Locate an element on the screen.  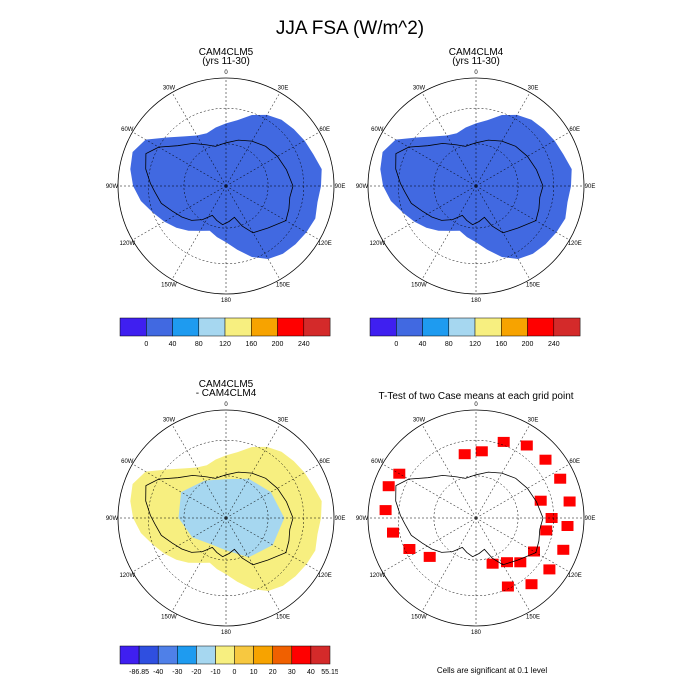
panel-1-subtitle: (yrs 11-30) is located at coordinates (226, 61).